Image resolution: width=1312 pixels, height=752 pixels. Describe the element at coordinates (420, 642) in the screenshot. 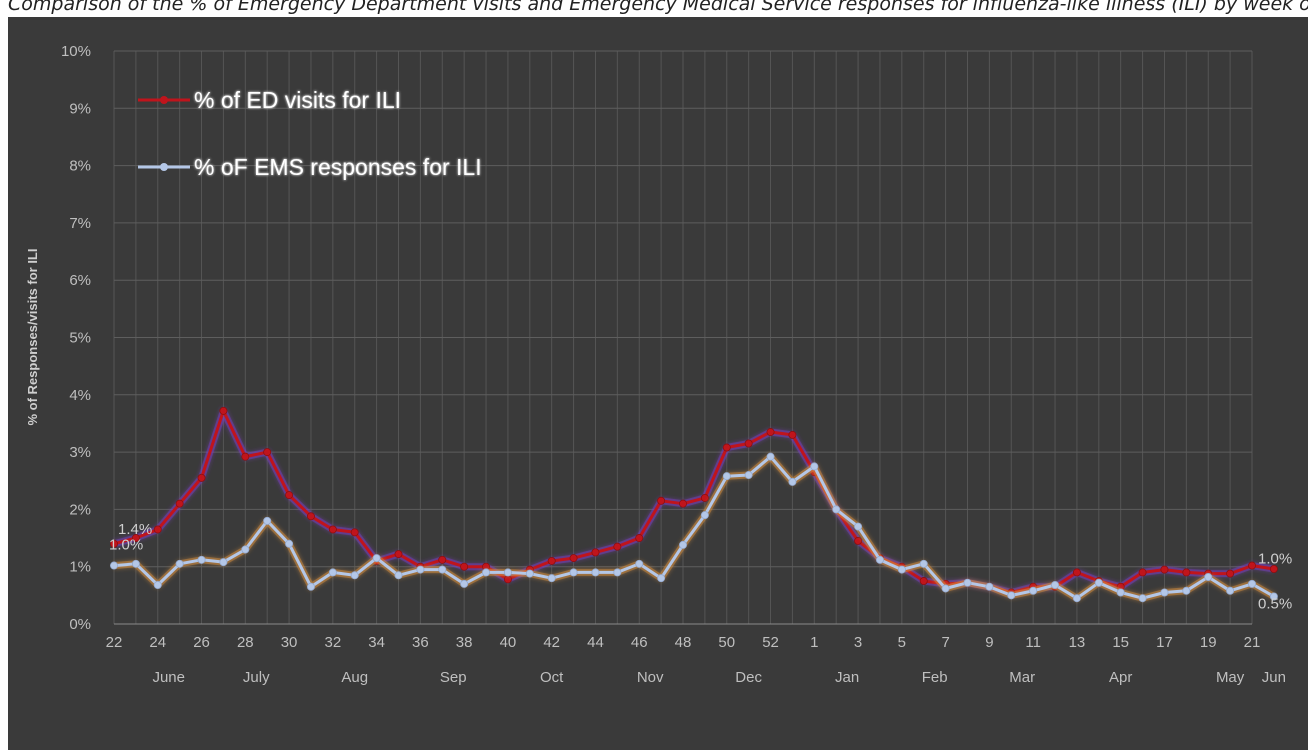

I see `x-tick-label: 36` at that location.